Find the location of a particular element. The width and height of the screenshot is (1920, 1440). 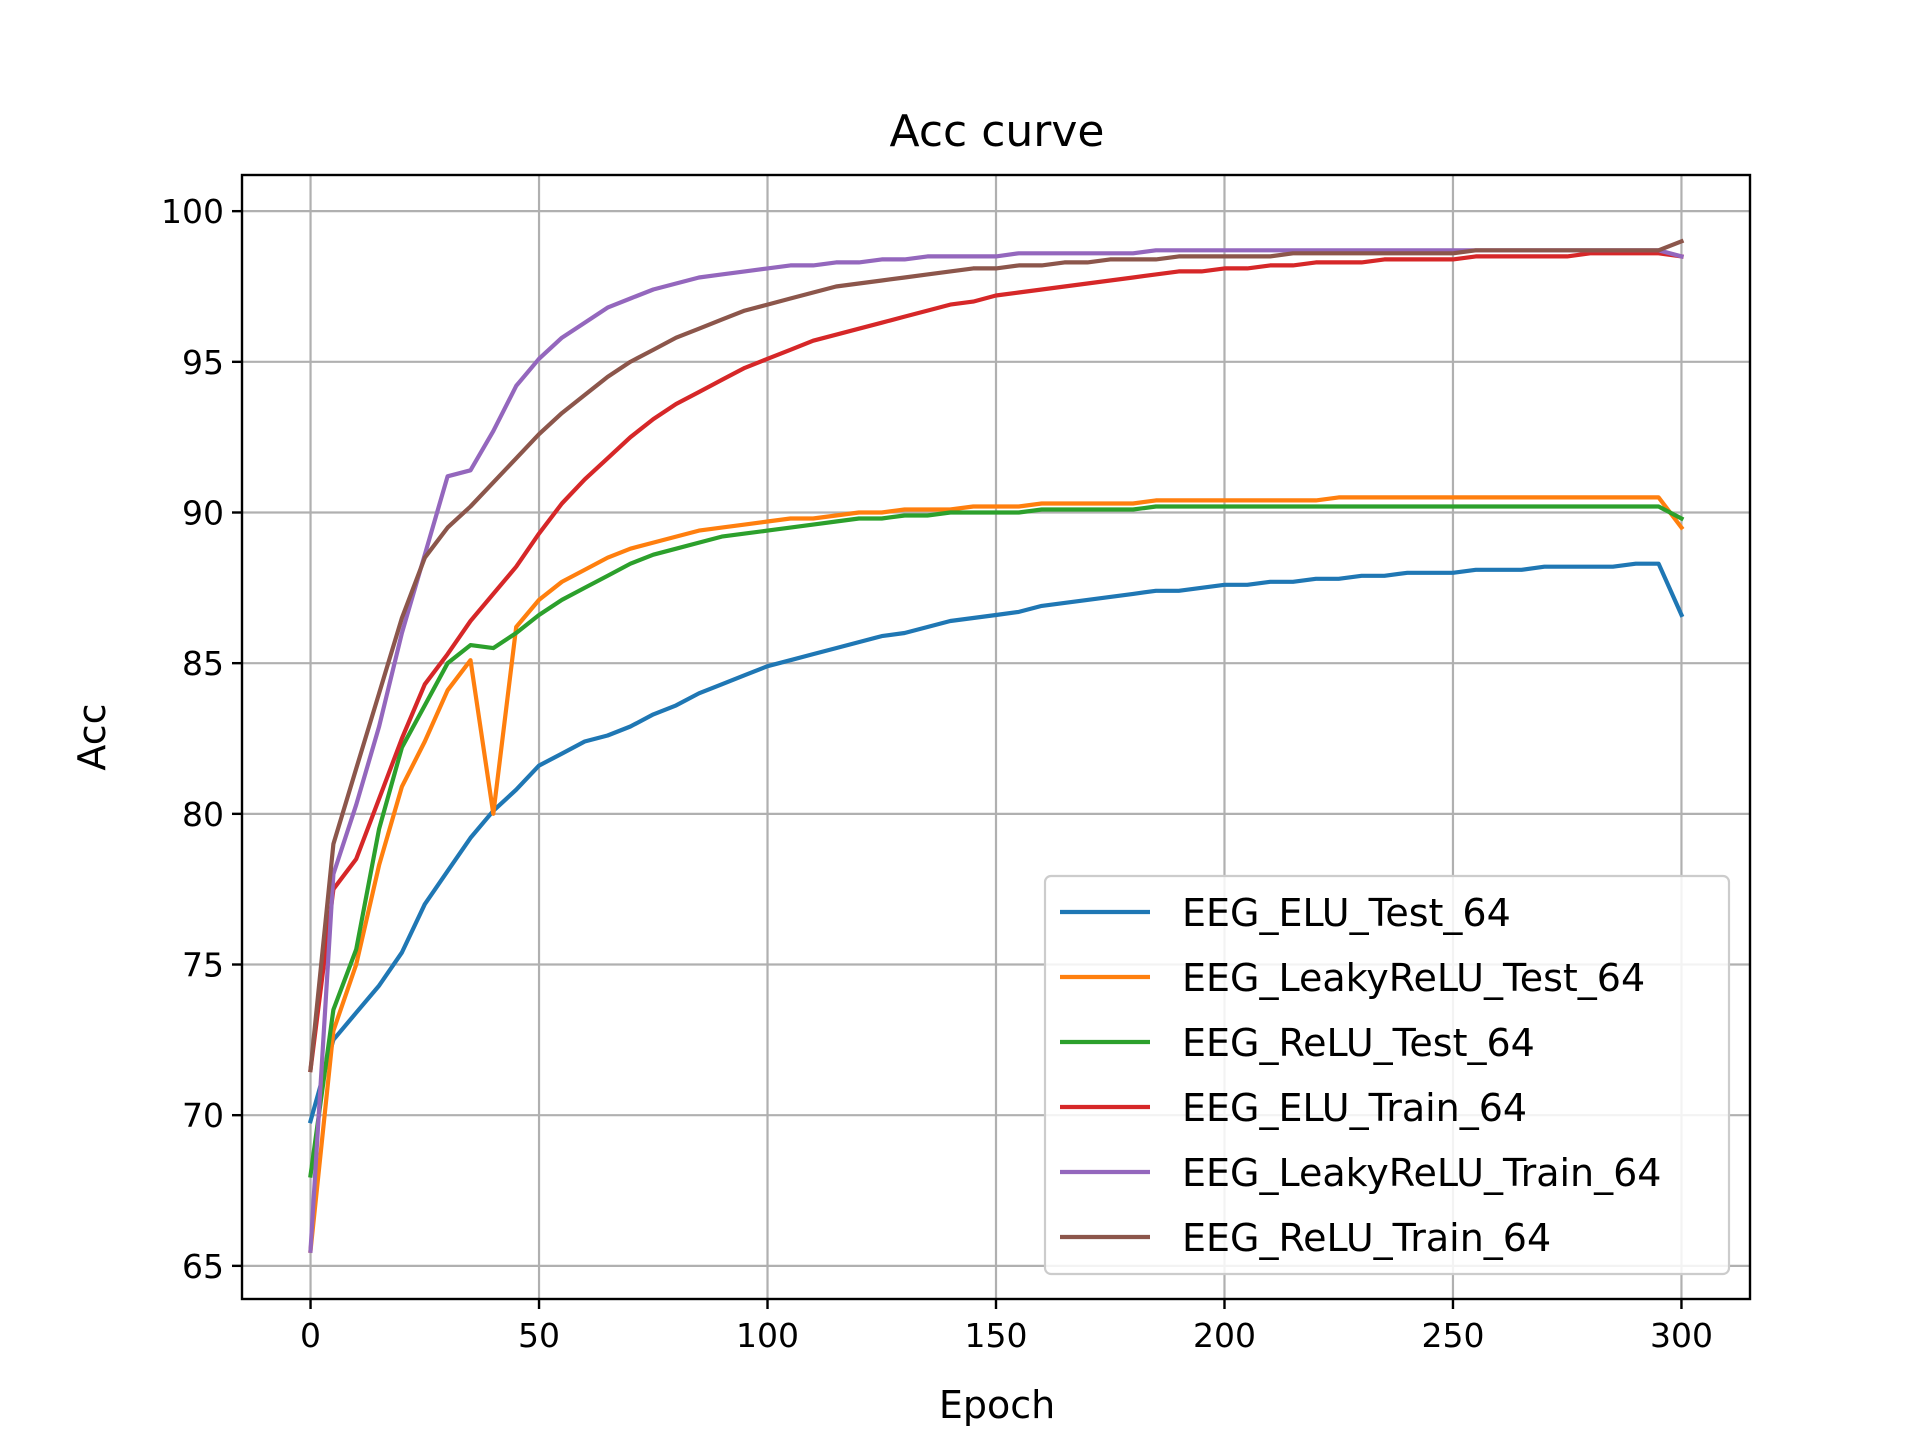

y-tick-label: 70 is located at coordinates (203, 1115).